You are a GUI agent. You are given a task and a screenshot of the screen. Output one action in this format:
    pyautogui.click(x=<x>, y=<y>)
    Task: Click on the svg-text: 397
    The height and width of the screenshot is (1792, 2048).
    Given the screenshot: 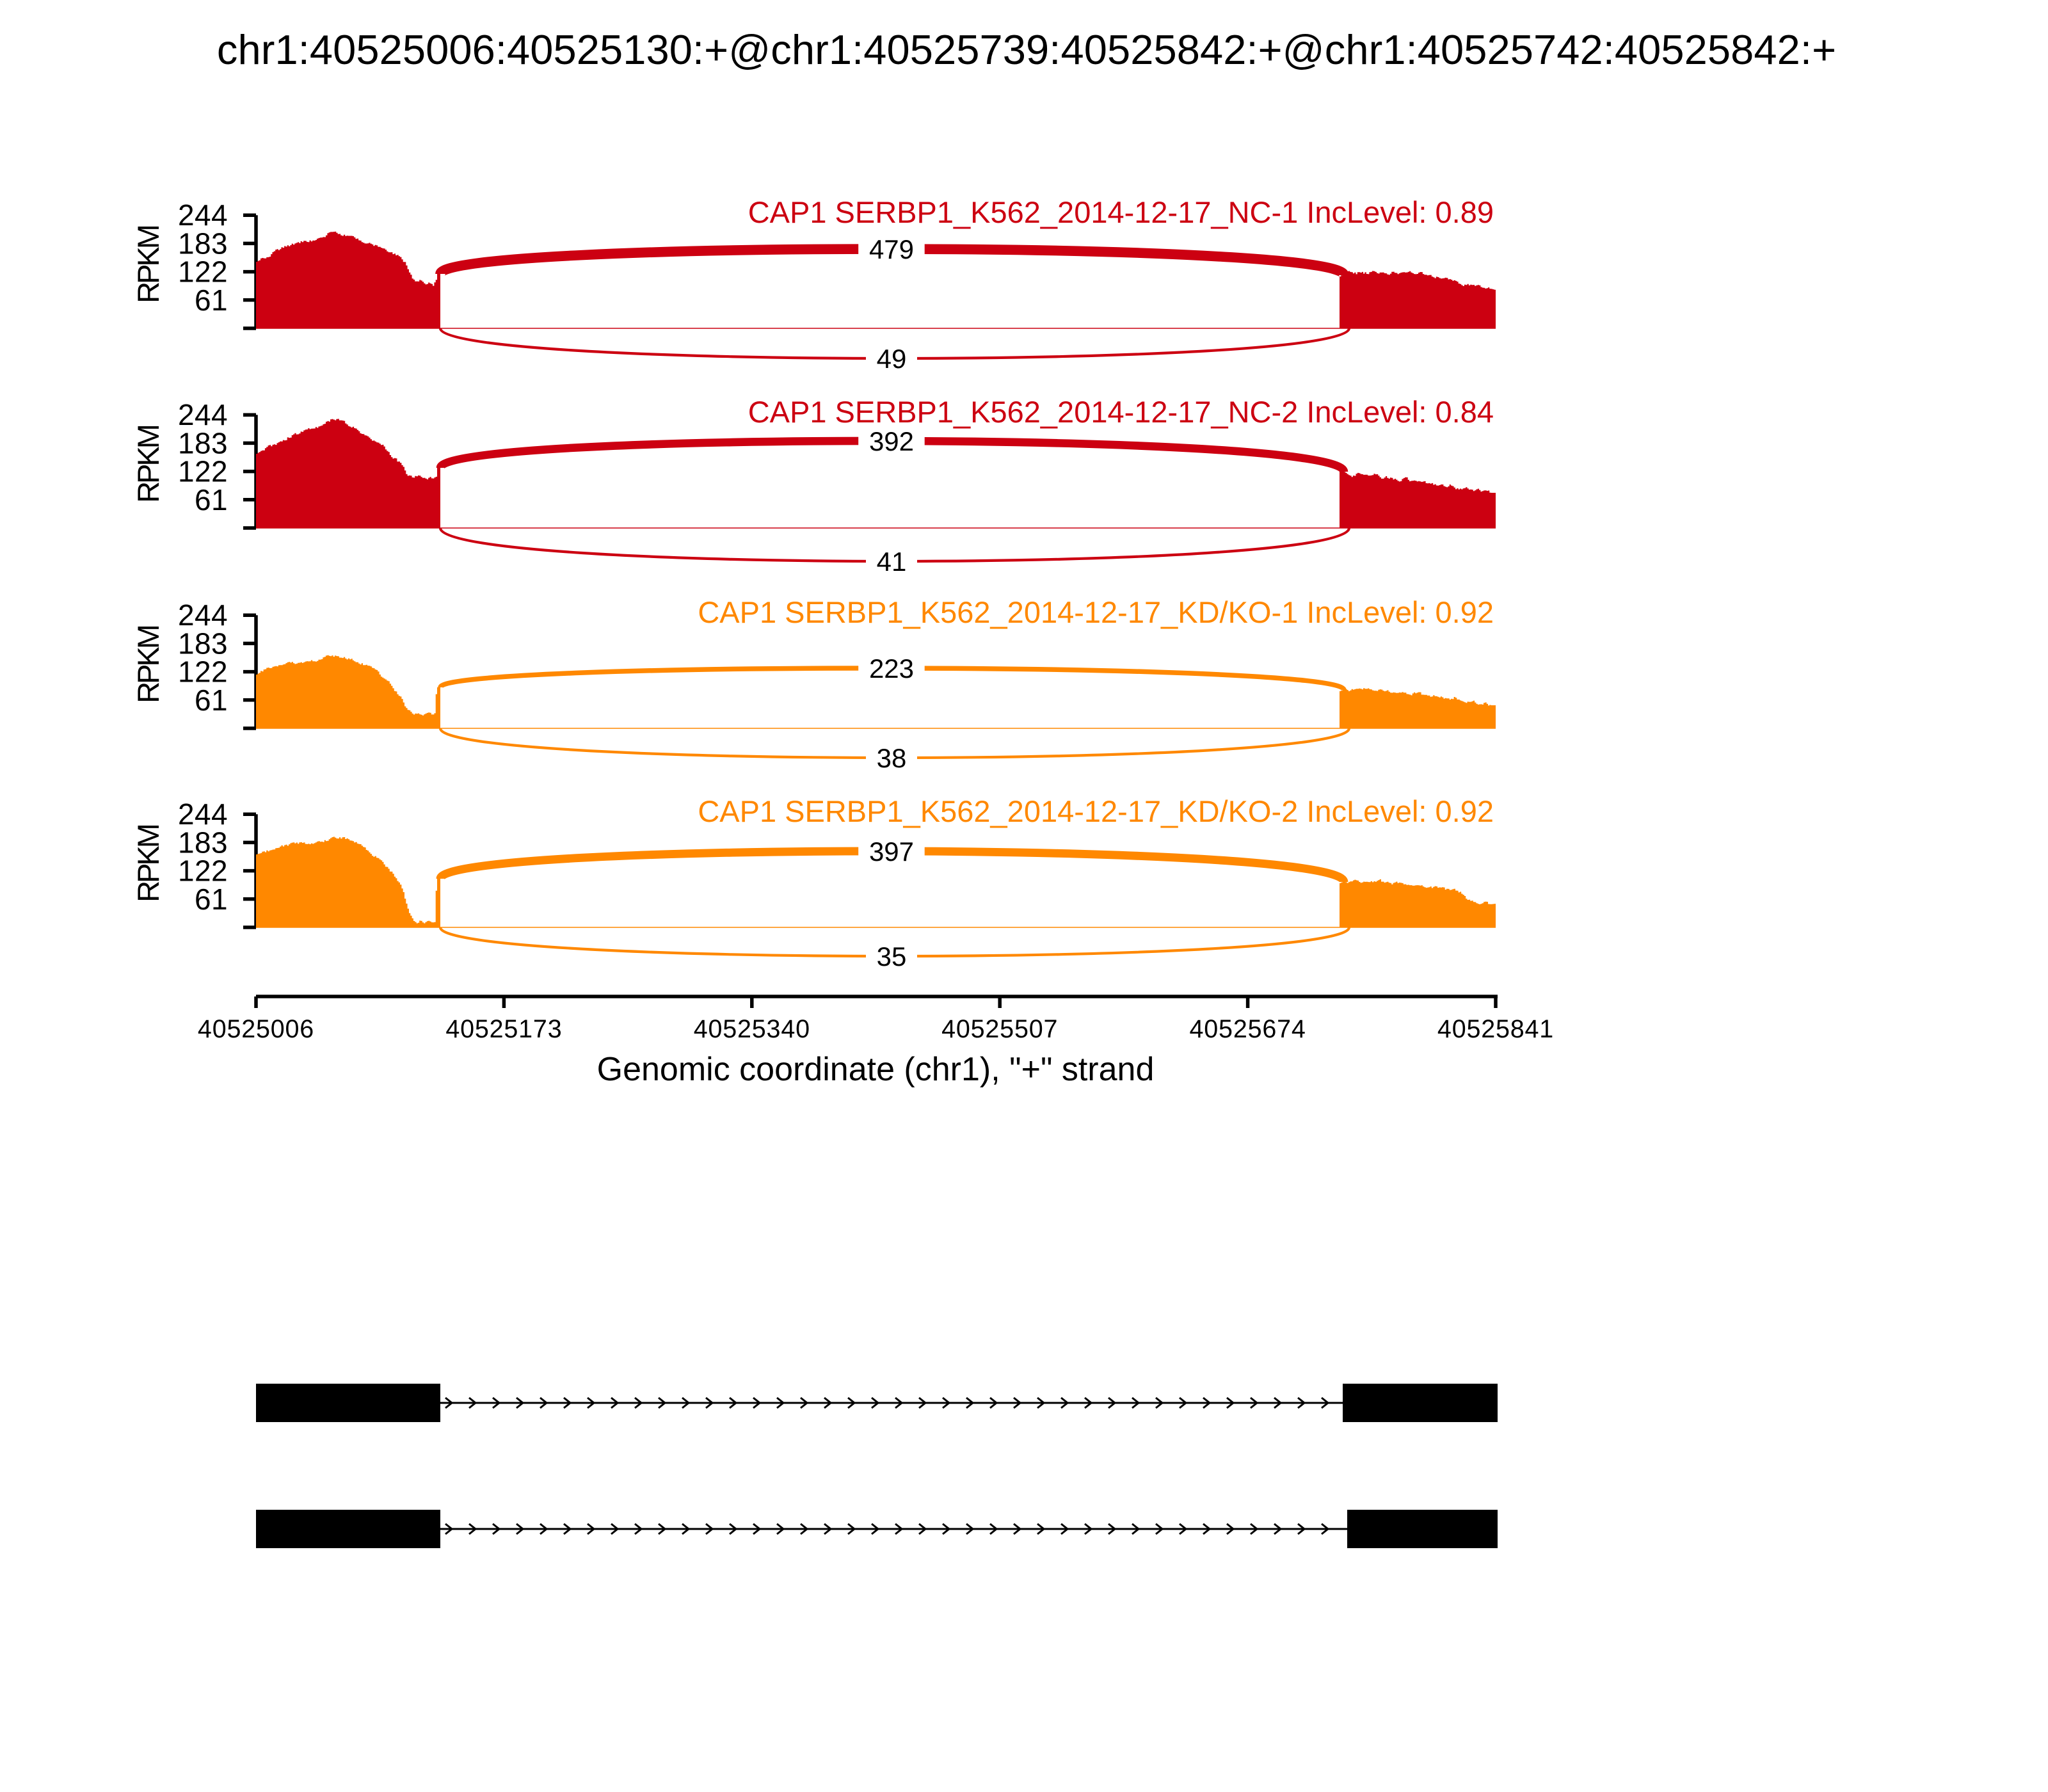 What is the action you would take?
    pyautogui.click(x=891, y=851)
    